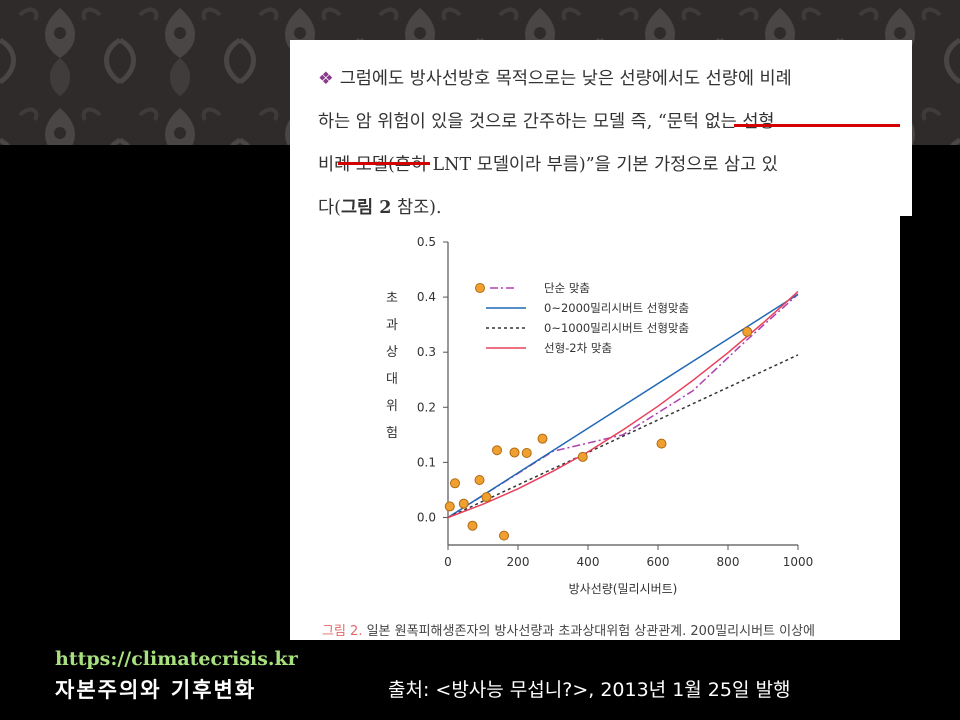  Describe the element at coordinates (329, 208) in the screenshot. I see `line-4a: 다(` at that location.